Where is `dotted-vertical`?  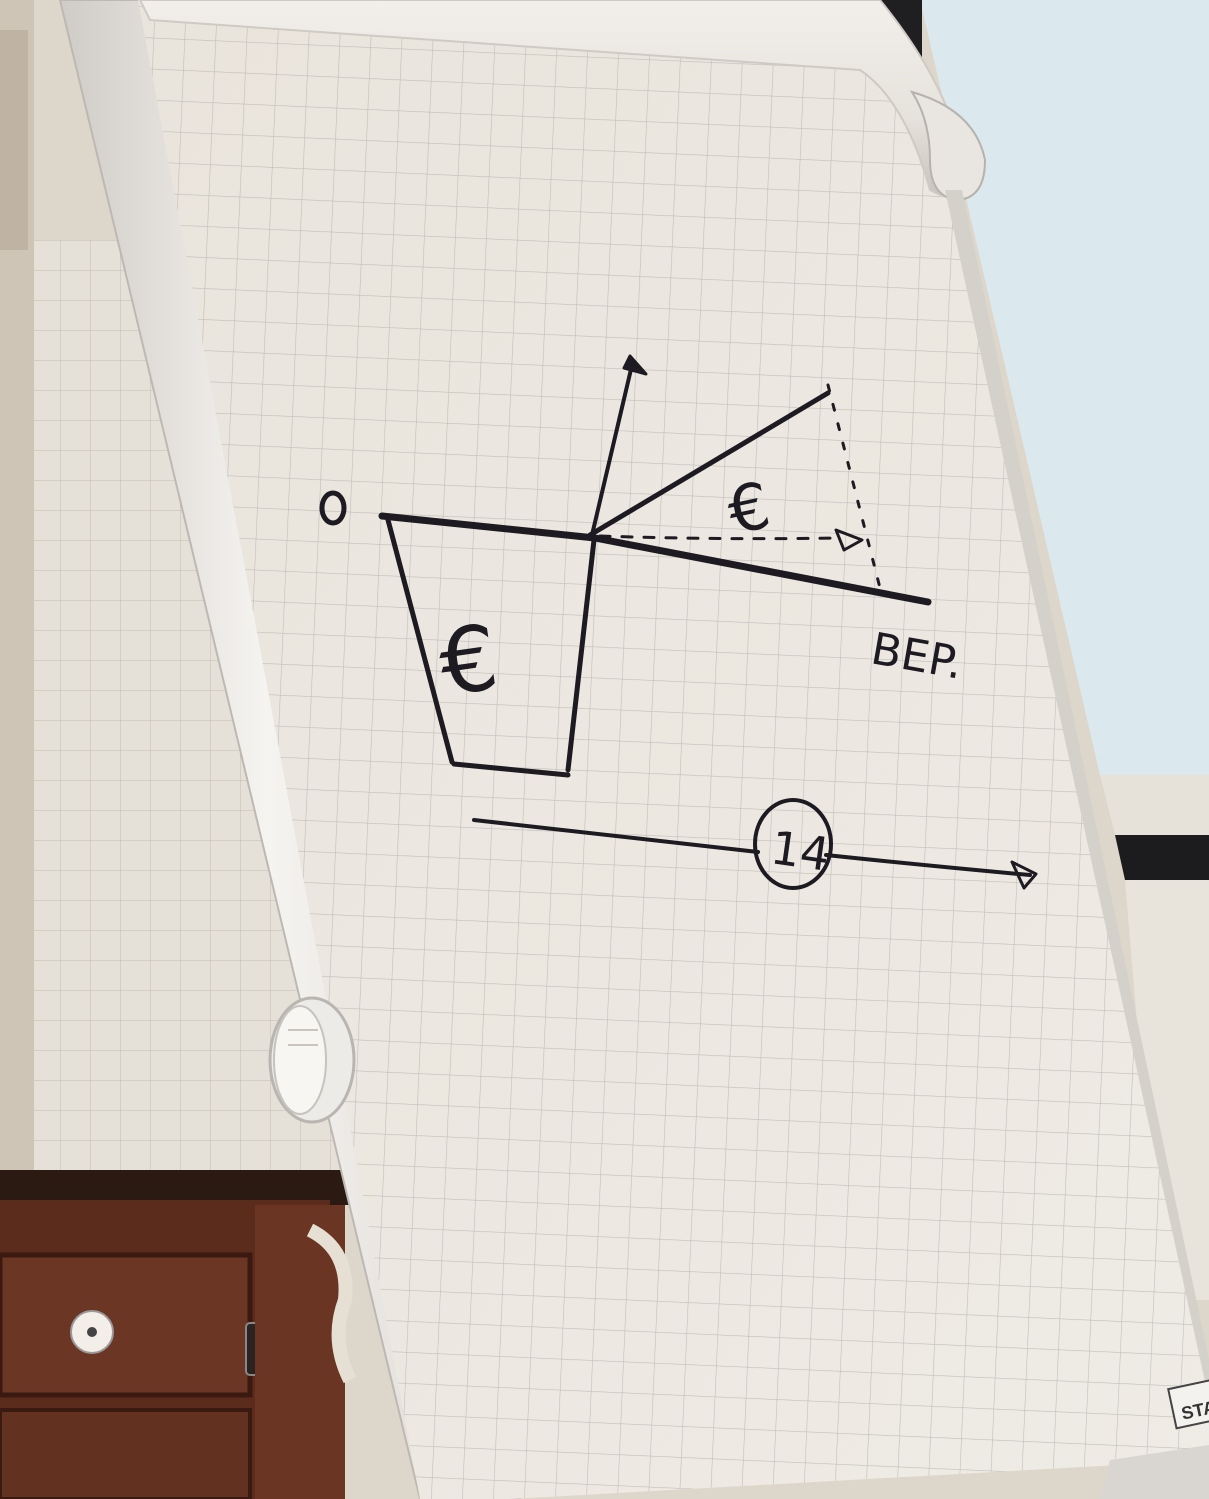 dotted-vertical is located at coordinates (854, 486).